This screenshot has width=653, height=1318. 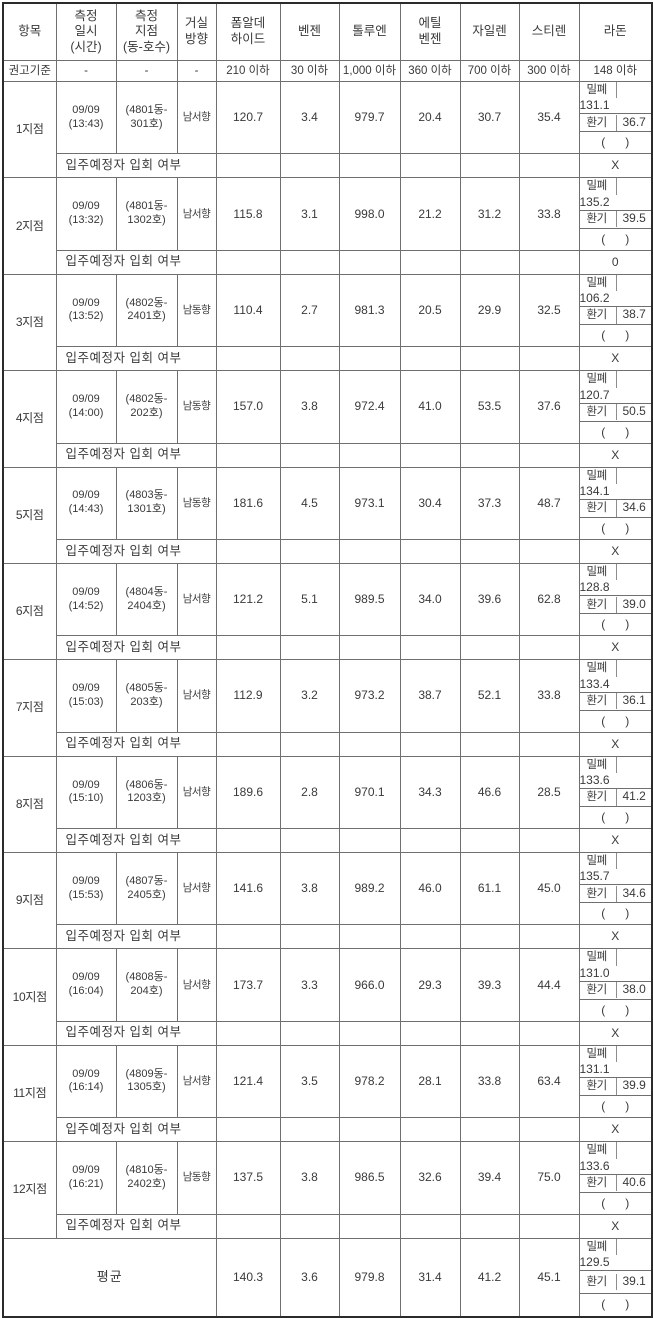 What do you see at coordinates (369, 985) in the screenshot?
I see `value-toluene: 966.0` at bounding box center [369, 985].